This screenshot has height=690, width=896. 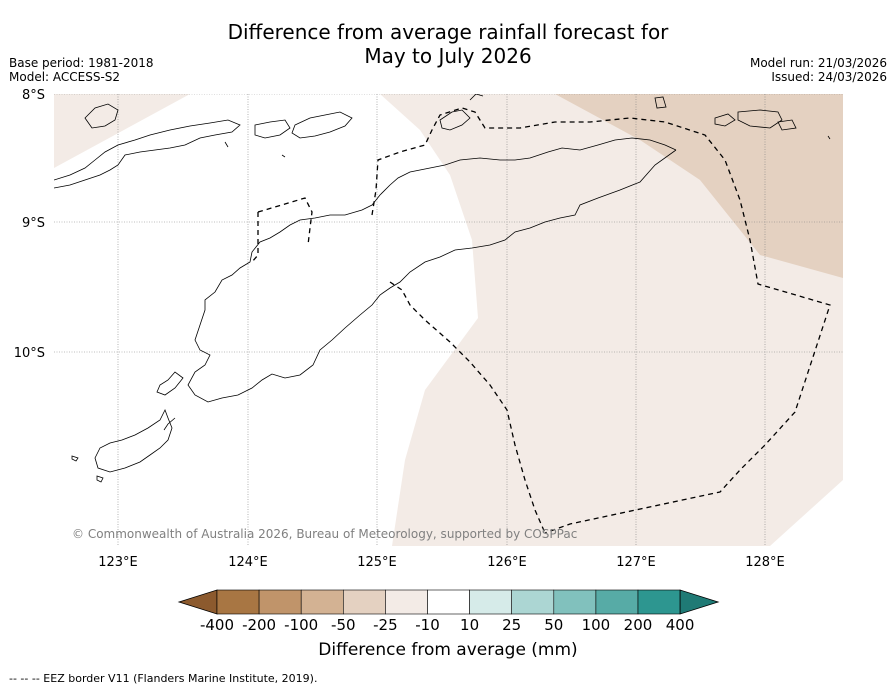 What do you see at coordinates (65, 77) in the screenshot?
I see `model-name: Model: ACCESS-S2` at bounding box center [65, 77].